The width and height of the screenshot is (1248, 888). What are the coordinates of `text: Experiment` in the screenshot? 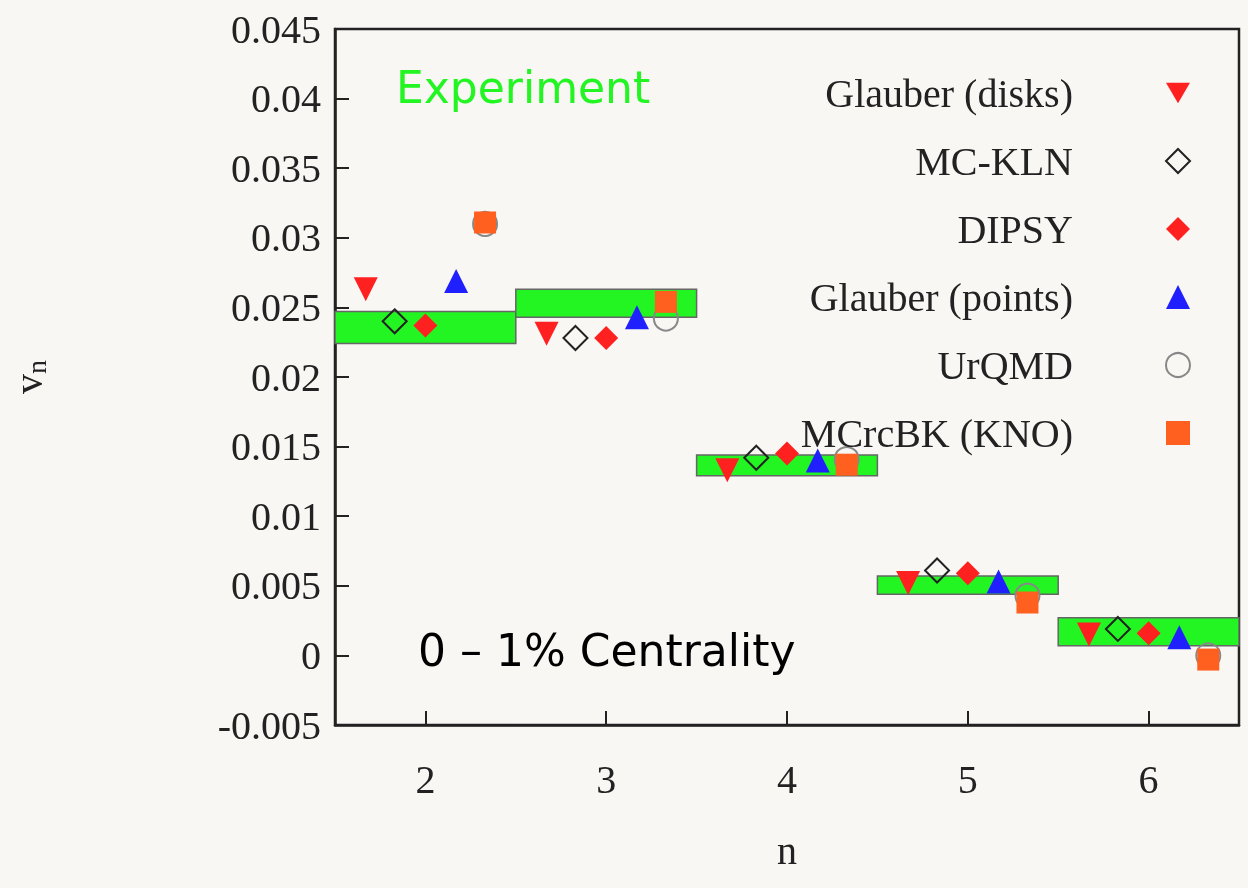 It's located at (523, 87).